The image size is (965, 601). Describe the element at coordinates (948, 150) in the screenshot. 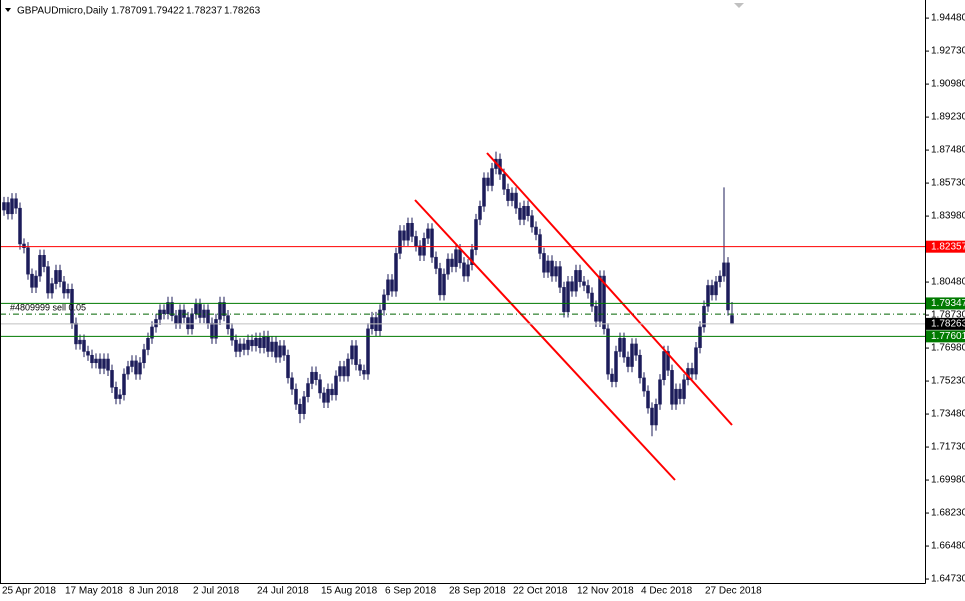

I see `y-tick-label: 1.87480` at that location.